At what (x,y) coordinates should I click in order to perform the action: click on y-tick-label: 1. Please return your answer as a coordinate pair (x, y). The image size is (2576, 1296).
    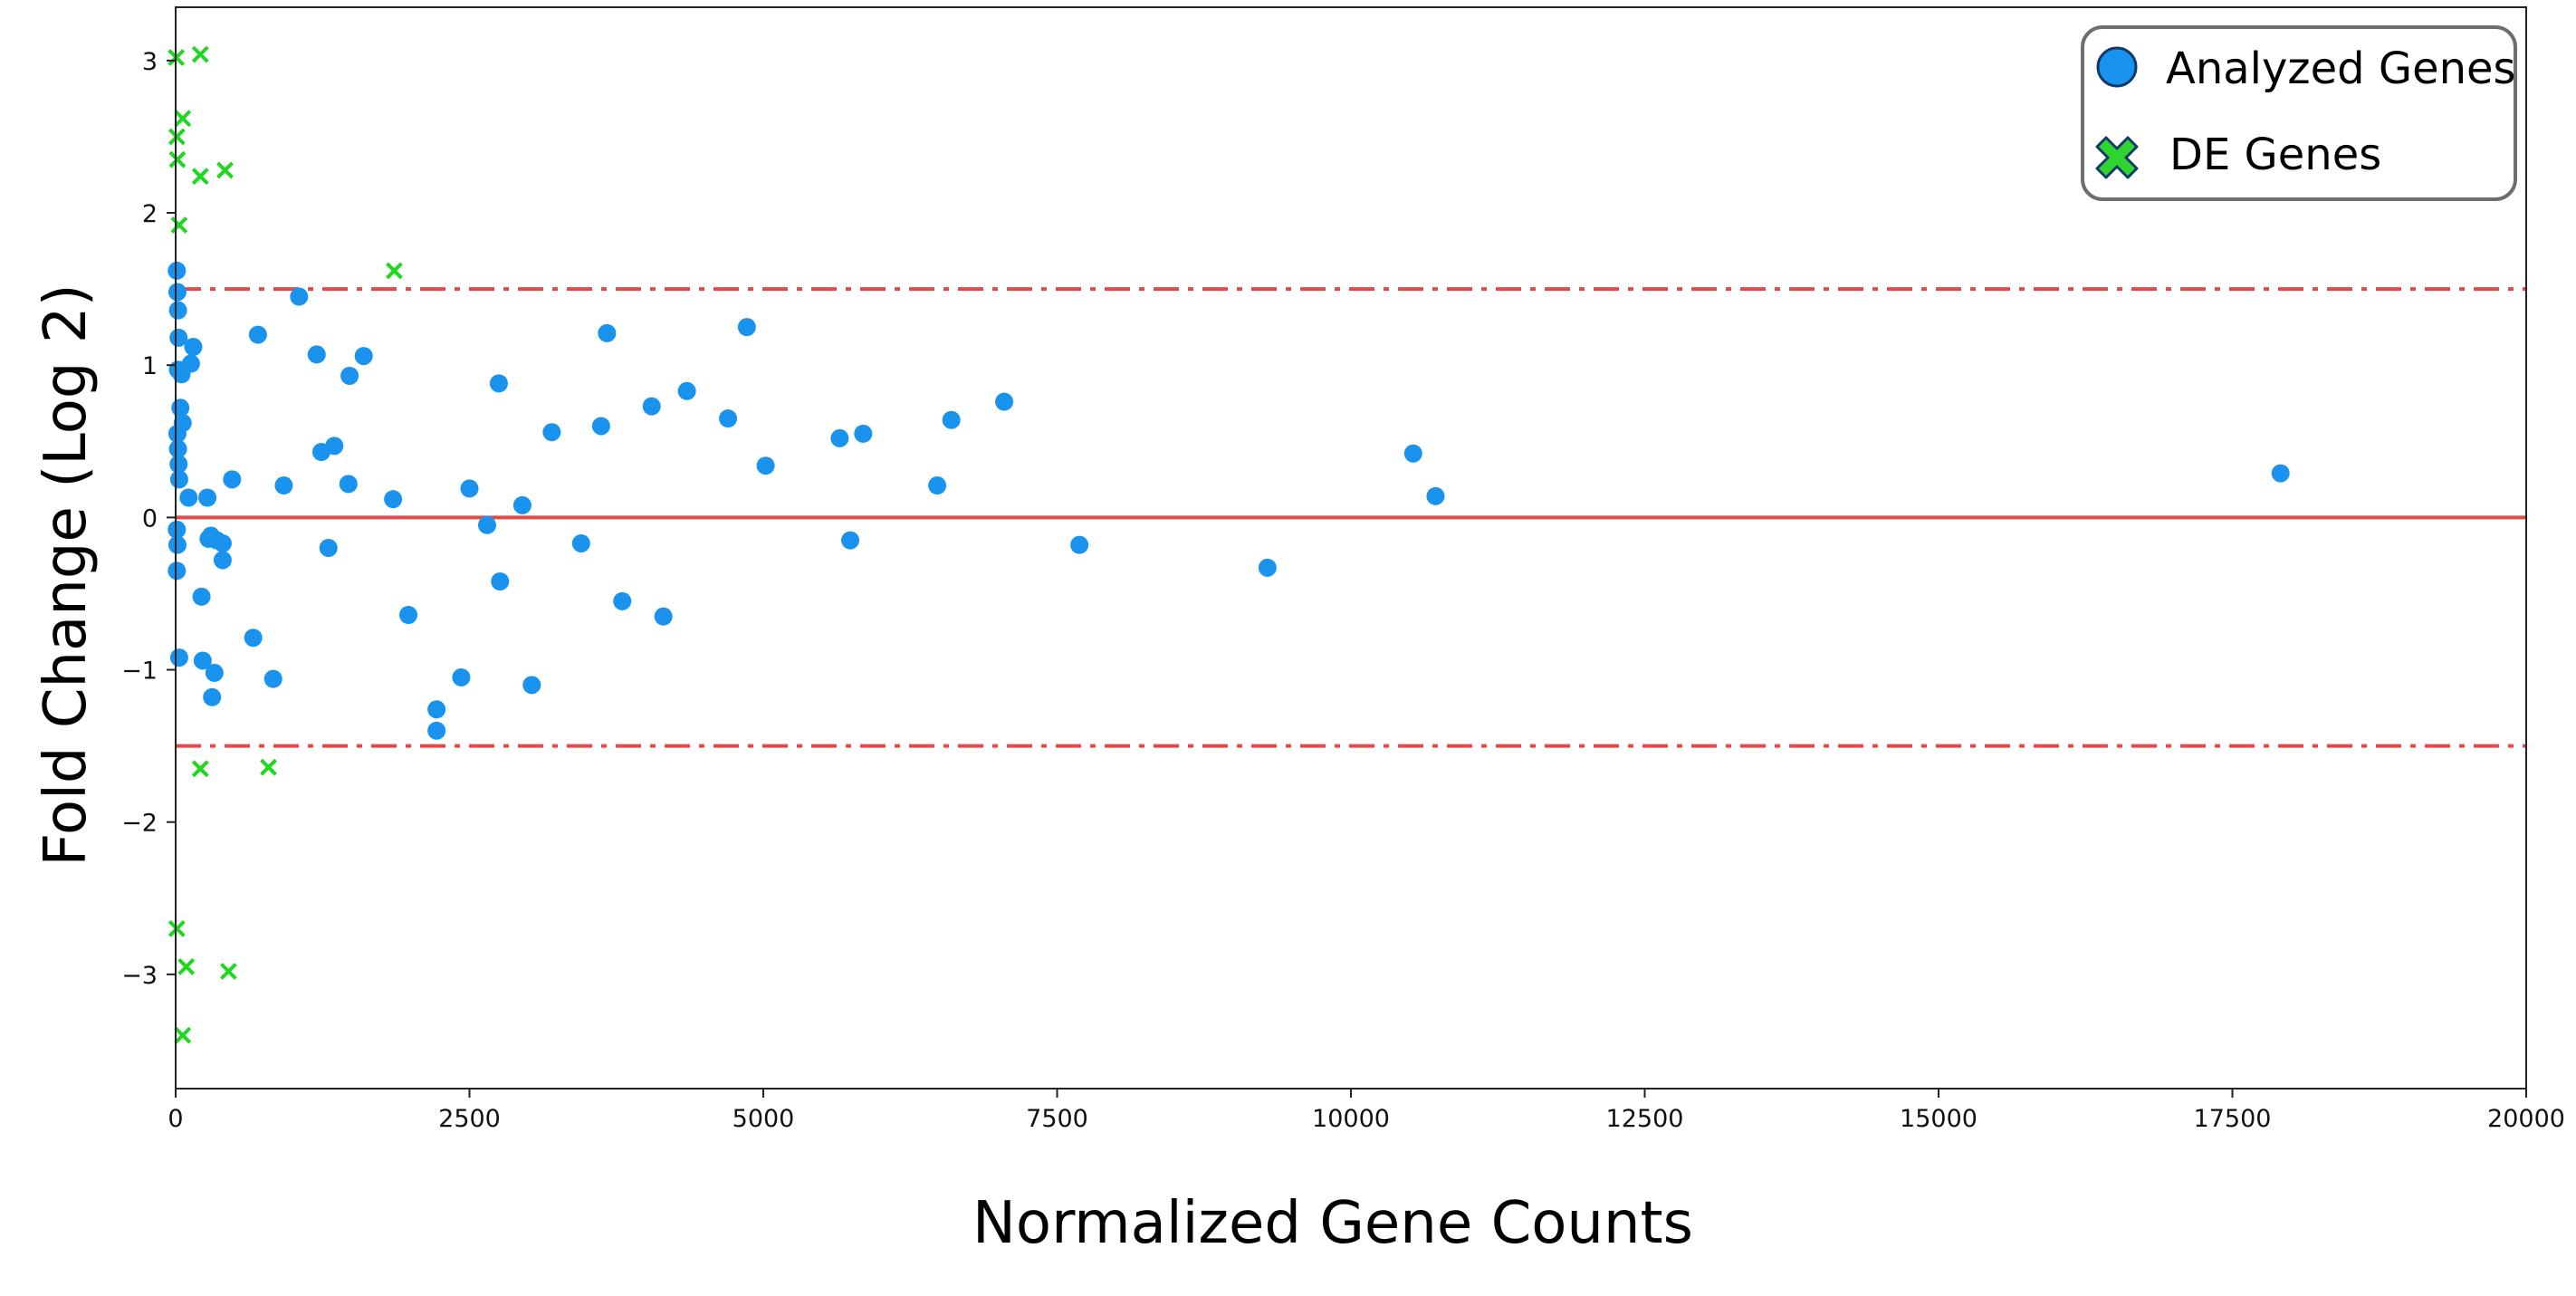
    Looking at the image, I should click on (150, 366).